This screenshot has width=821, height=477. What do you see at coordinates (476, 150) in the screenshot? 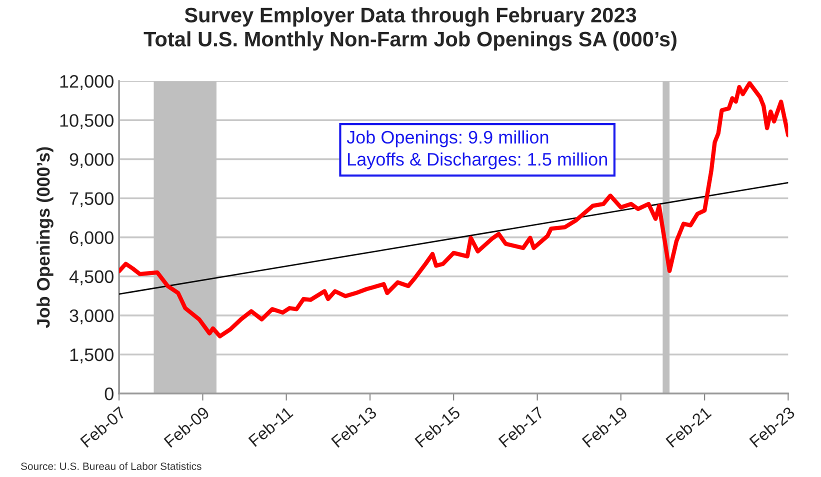
I see `annotation: Job Openings: 9.9 million Layoffs & Discharges: 1.5 million` at bounding box center [476, 150].